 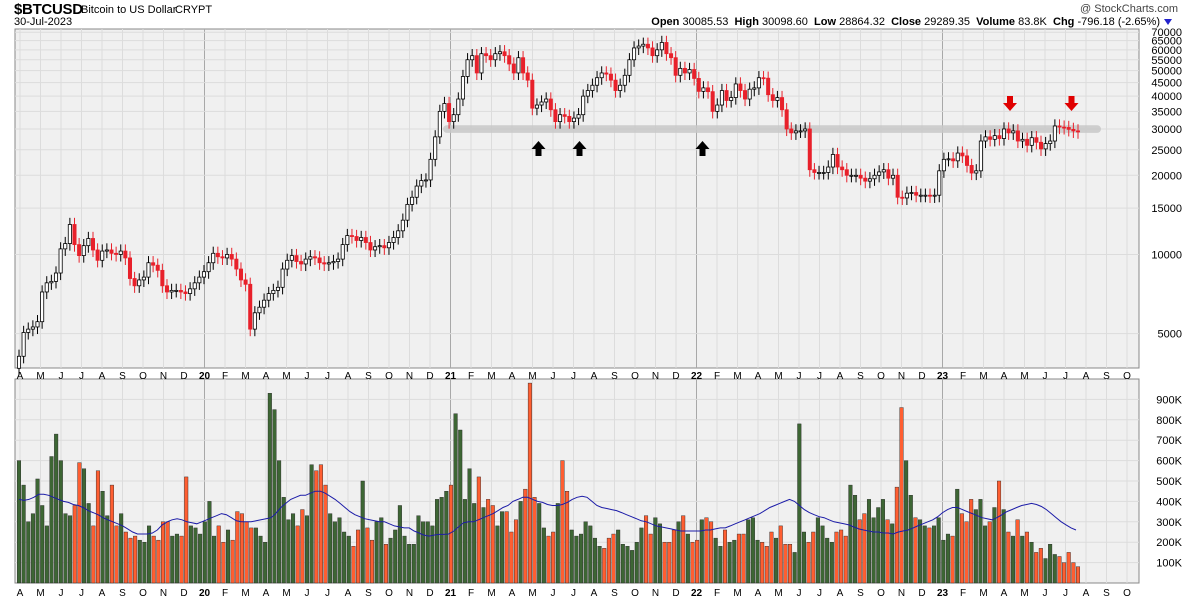 I want to click on price-axis-label: 40000, so click(x=1166, y=97).